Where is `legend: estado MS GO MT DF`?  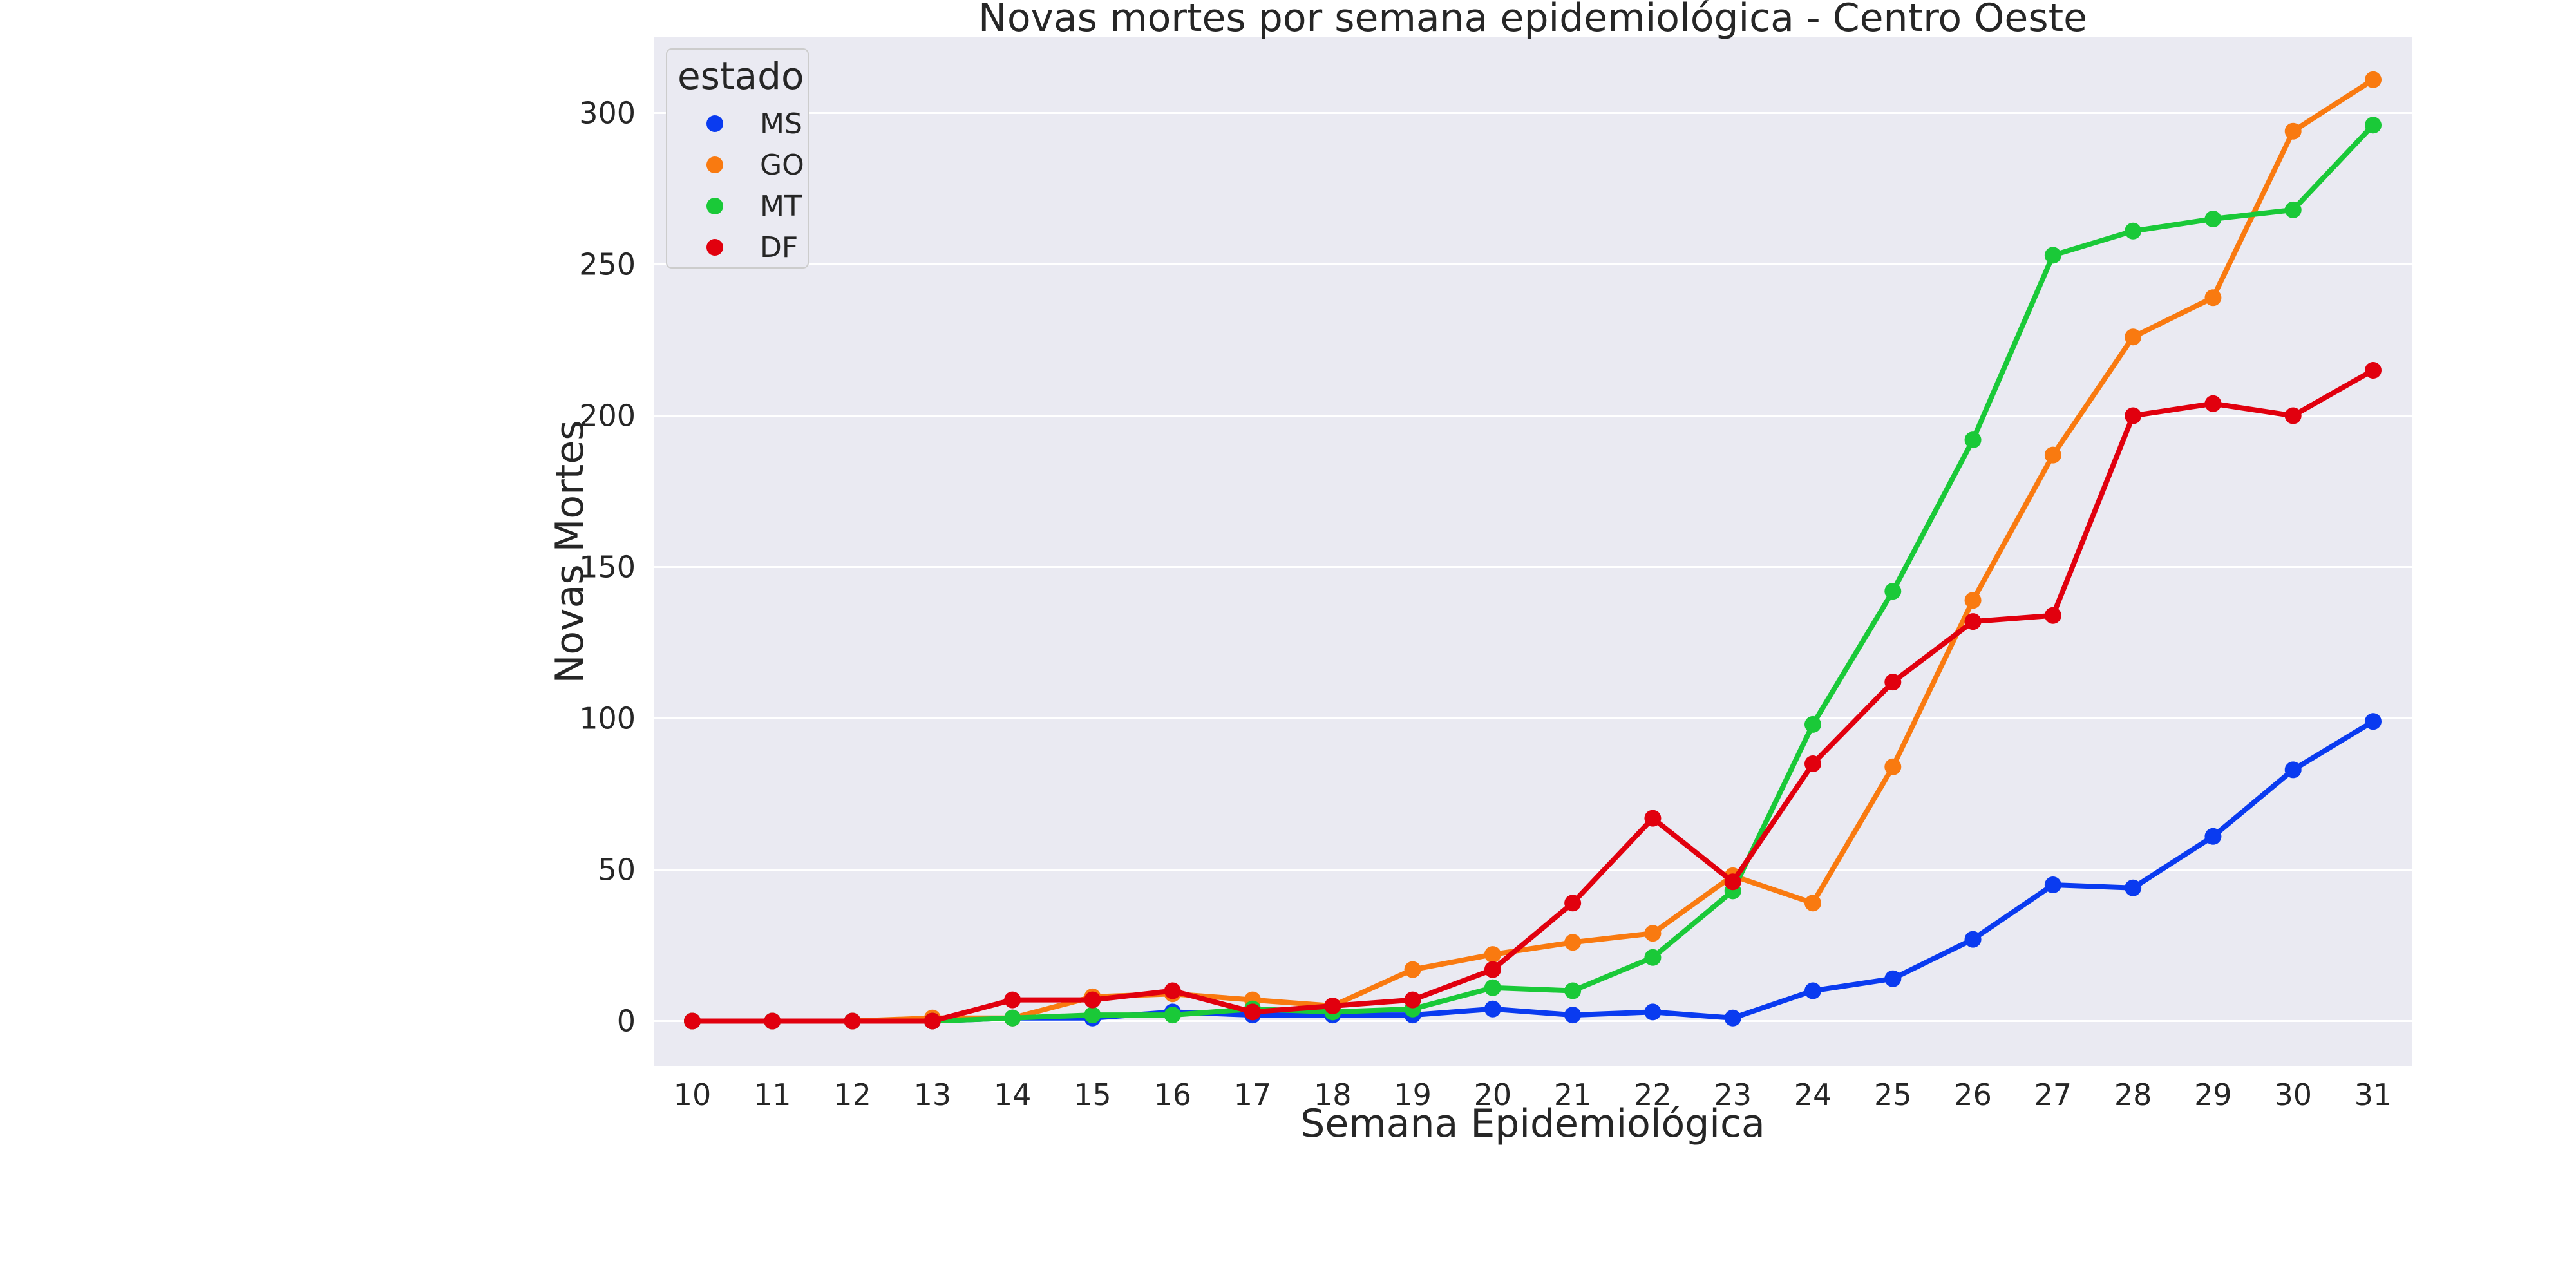 legend: estado MS GO MT DF is located at coordinates (738, 159).